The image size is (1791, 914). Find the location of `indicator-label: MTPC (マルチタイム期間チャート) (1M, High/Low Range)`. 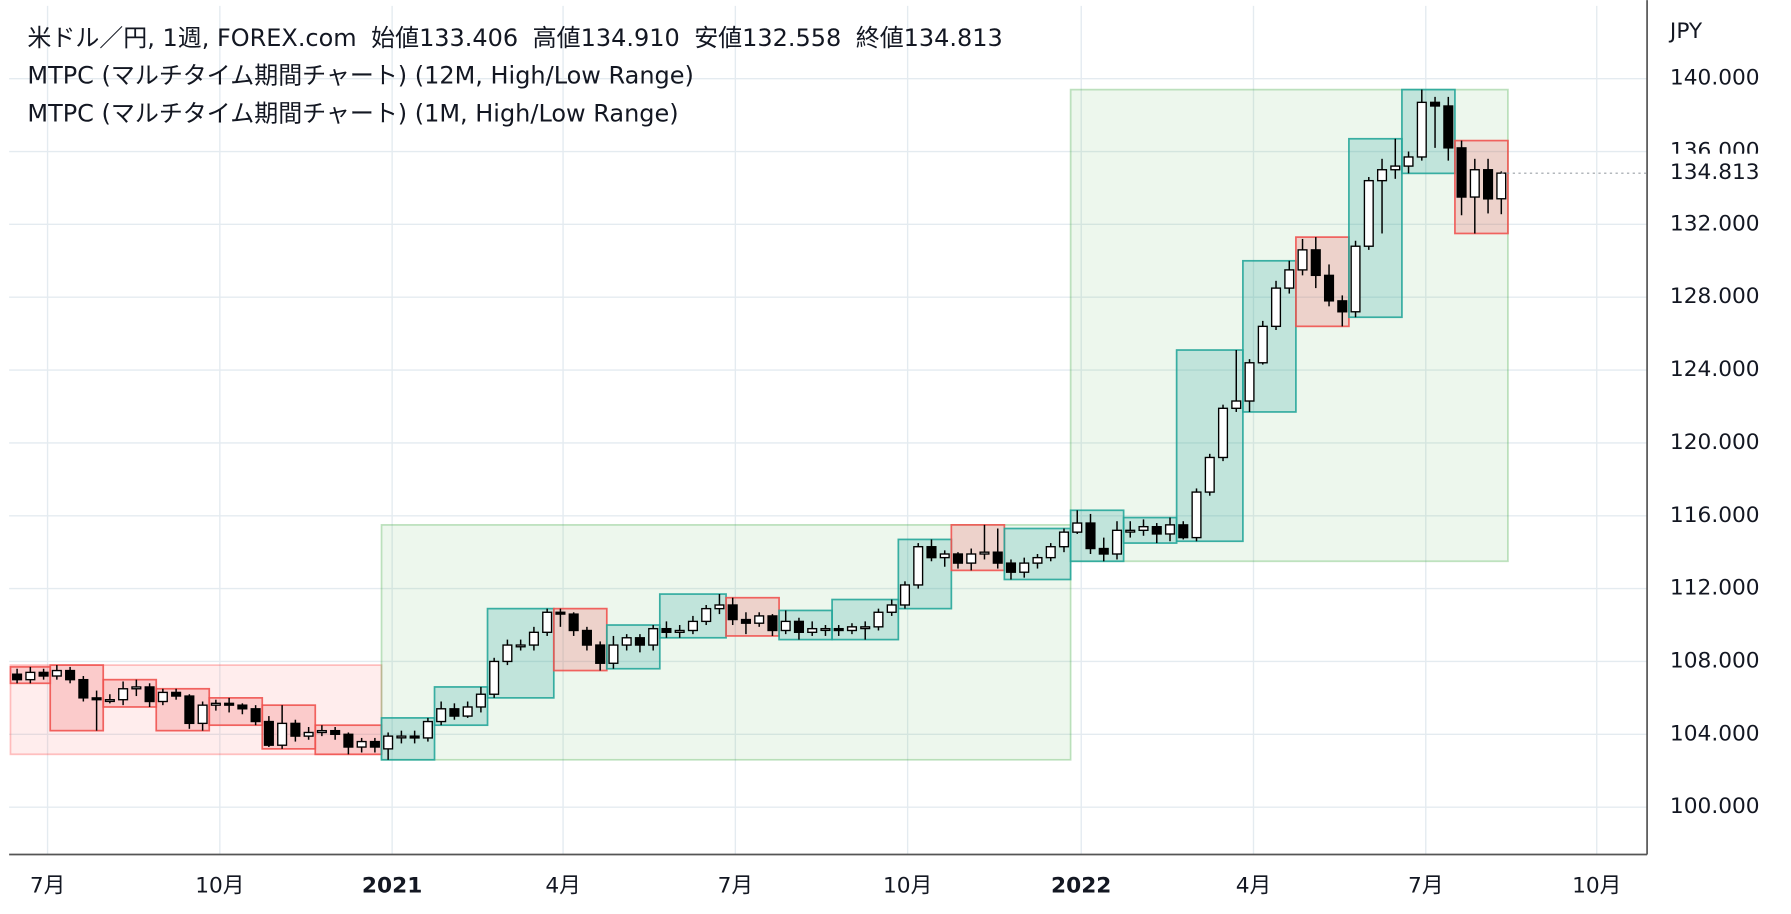

indicator-label: MTPC (マルチタイム期間チャート) (1M, High/Low Range) is located at coordinates (352, 113).